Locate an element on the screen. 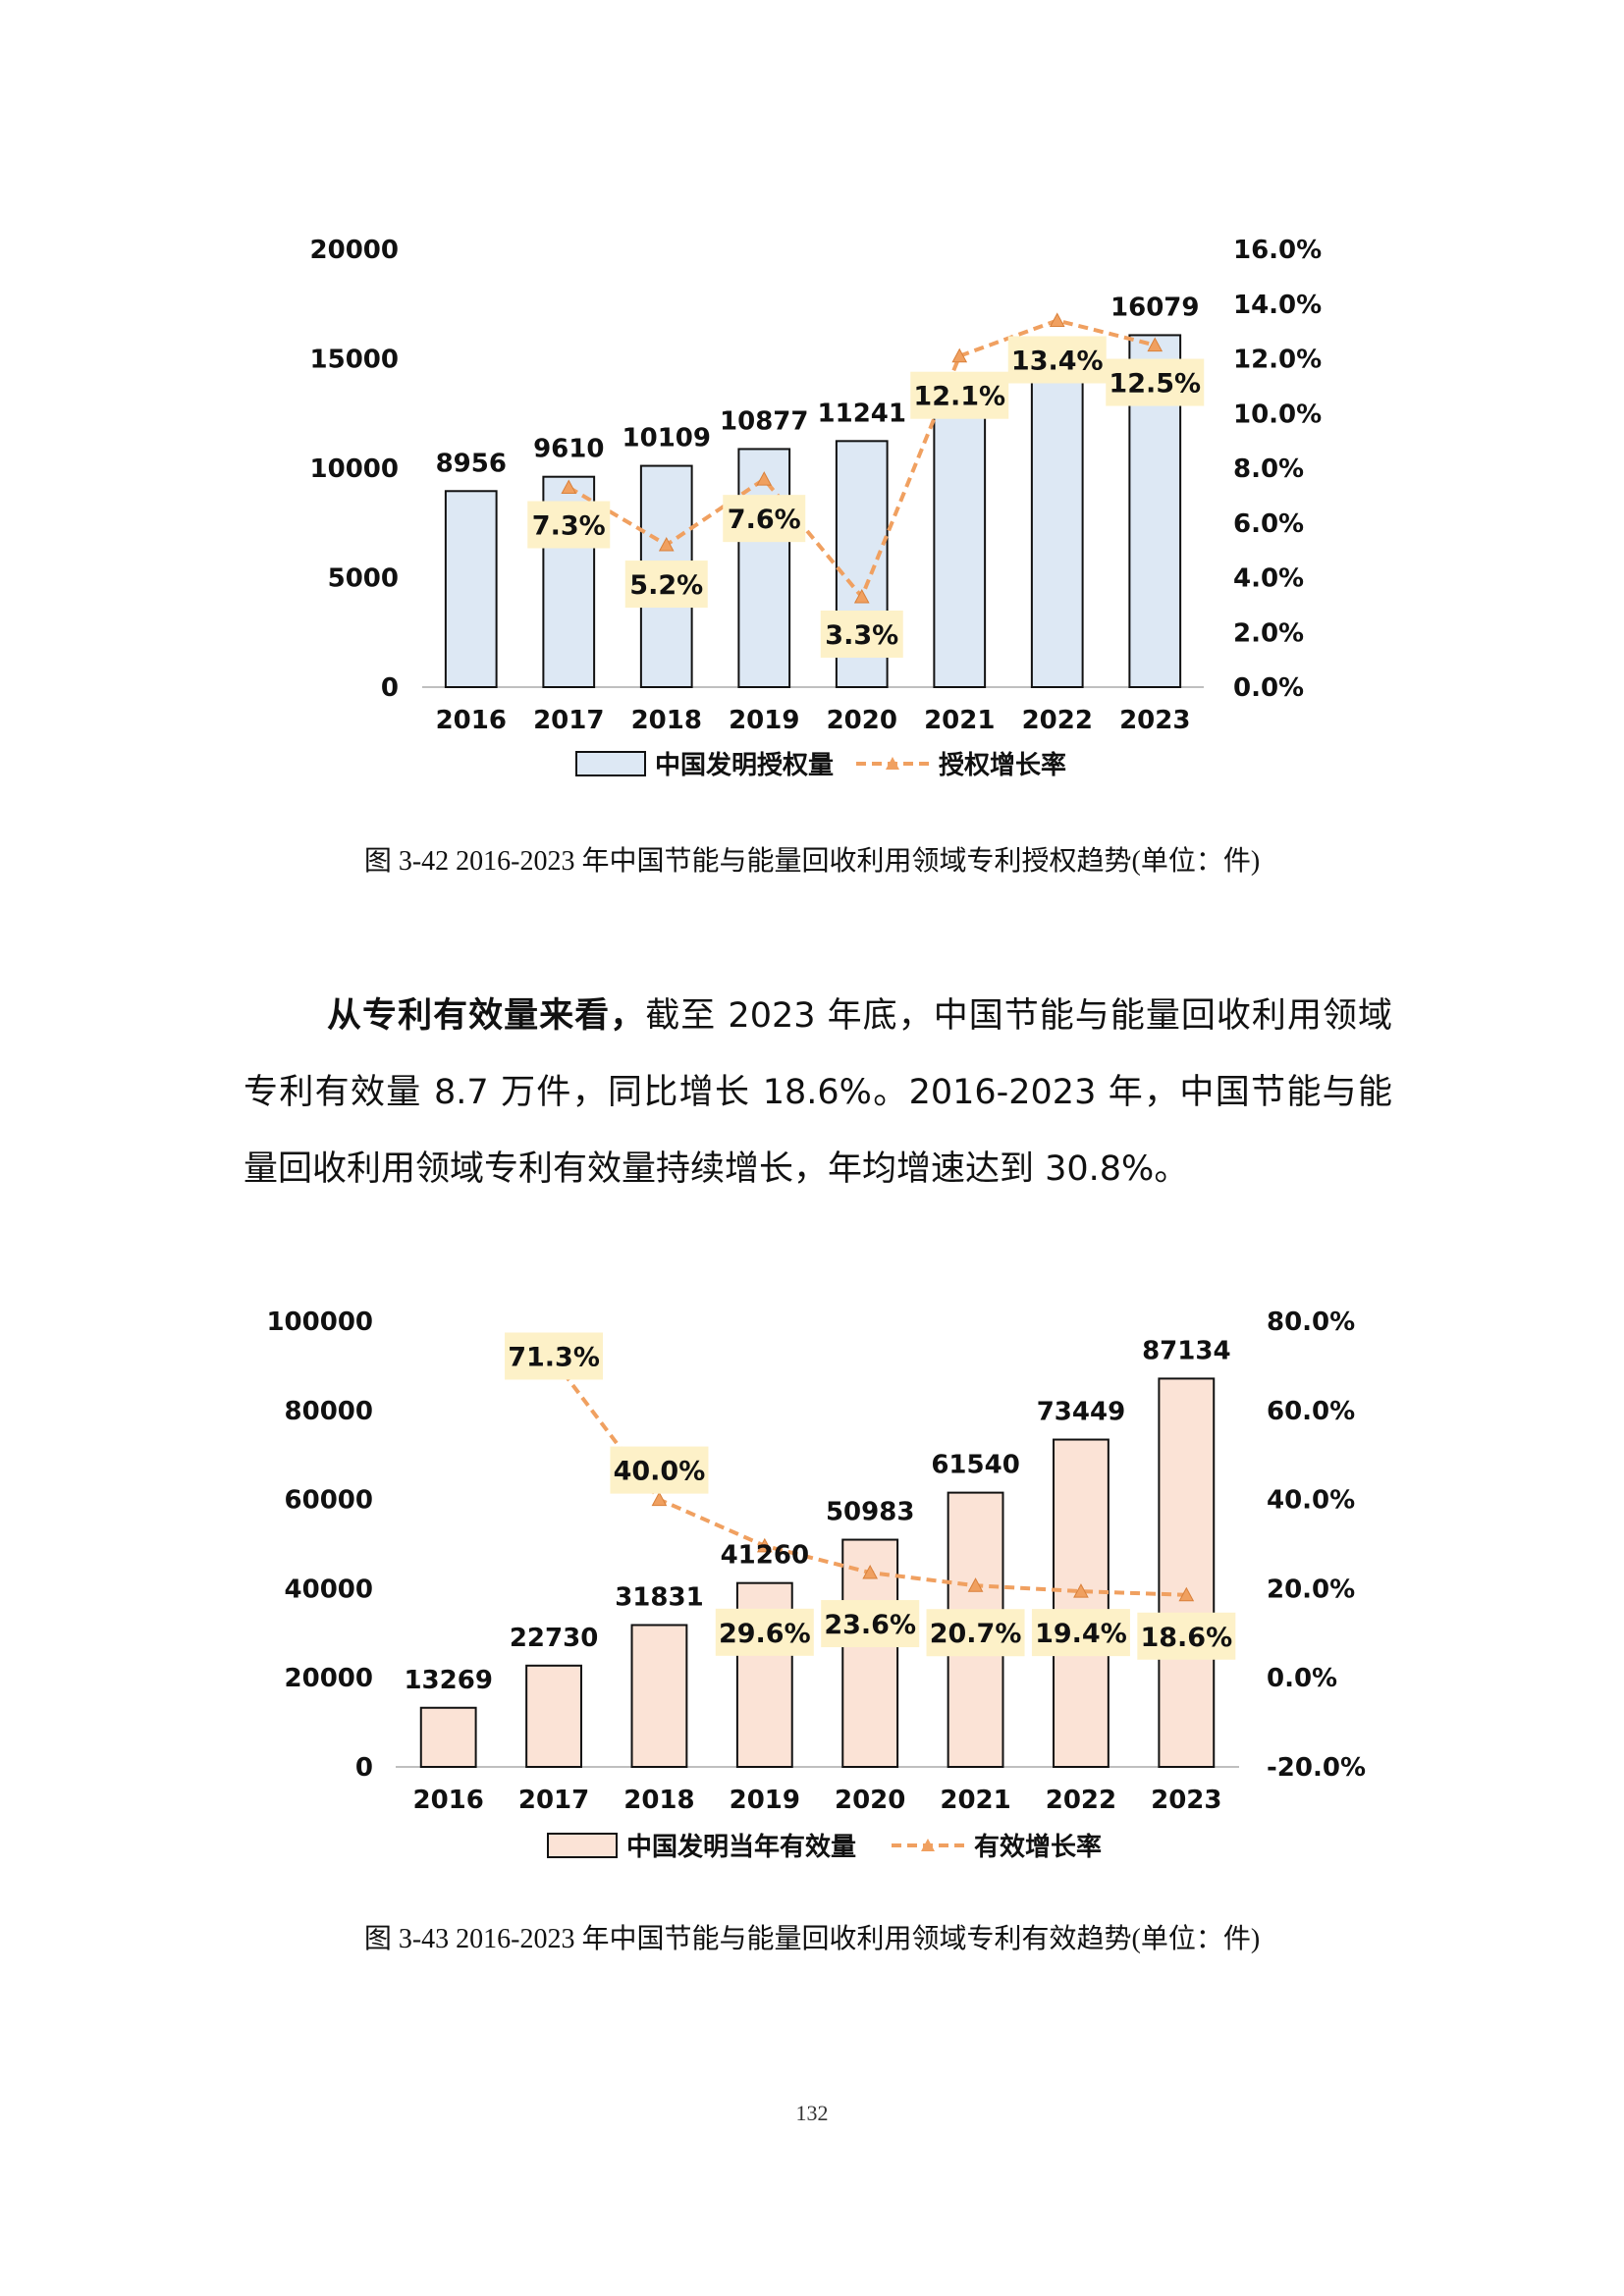  bar-value-label: 10877 is located at coordinates (764, 421).